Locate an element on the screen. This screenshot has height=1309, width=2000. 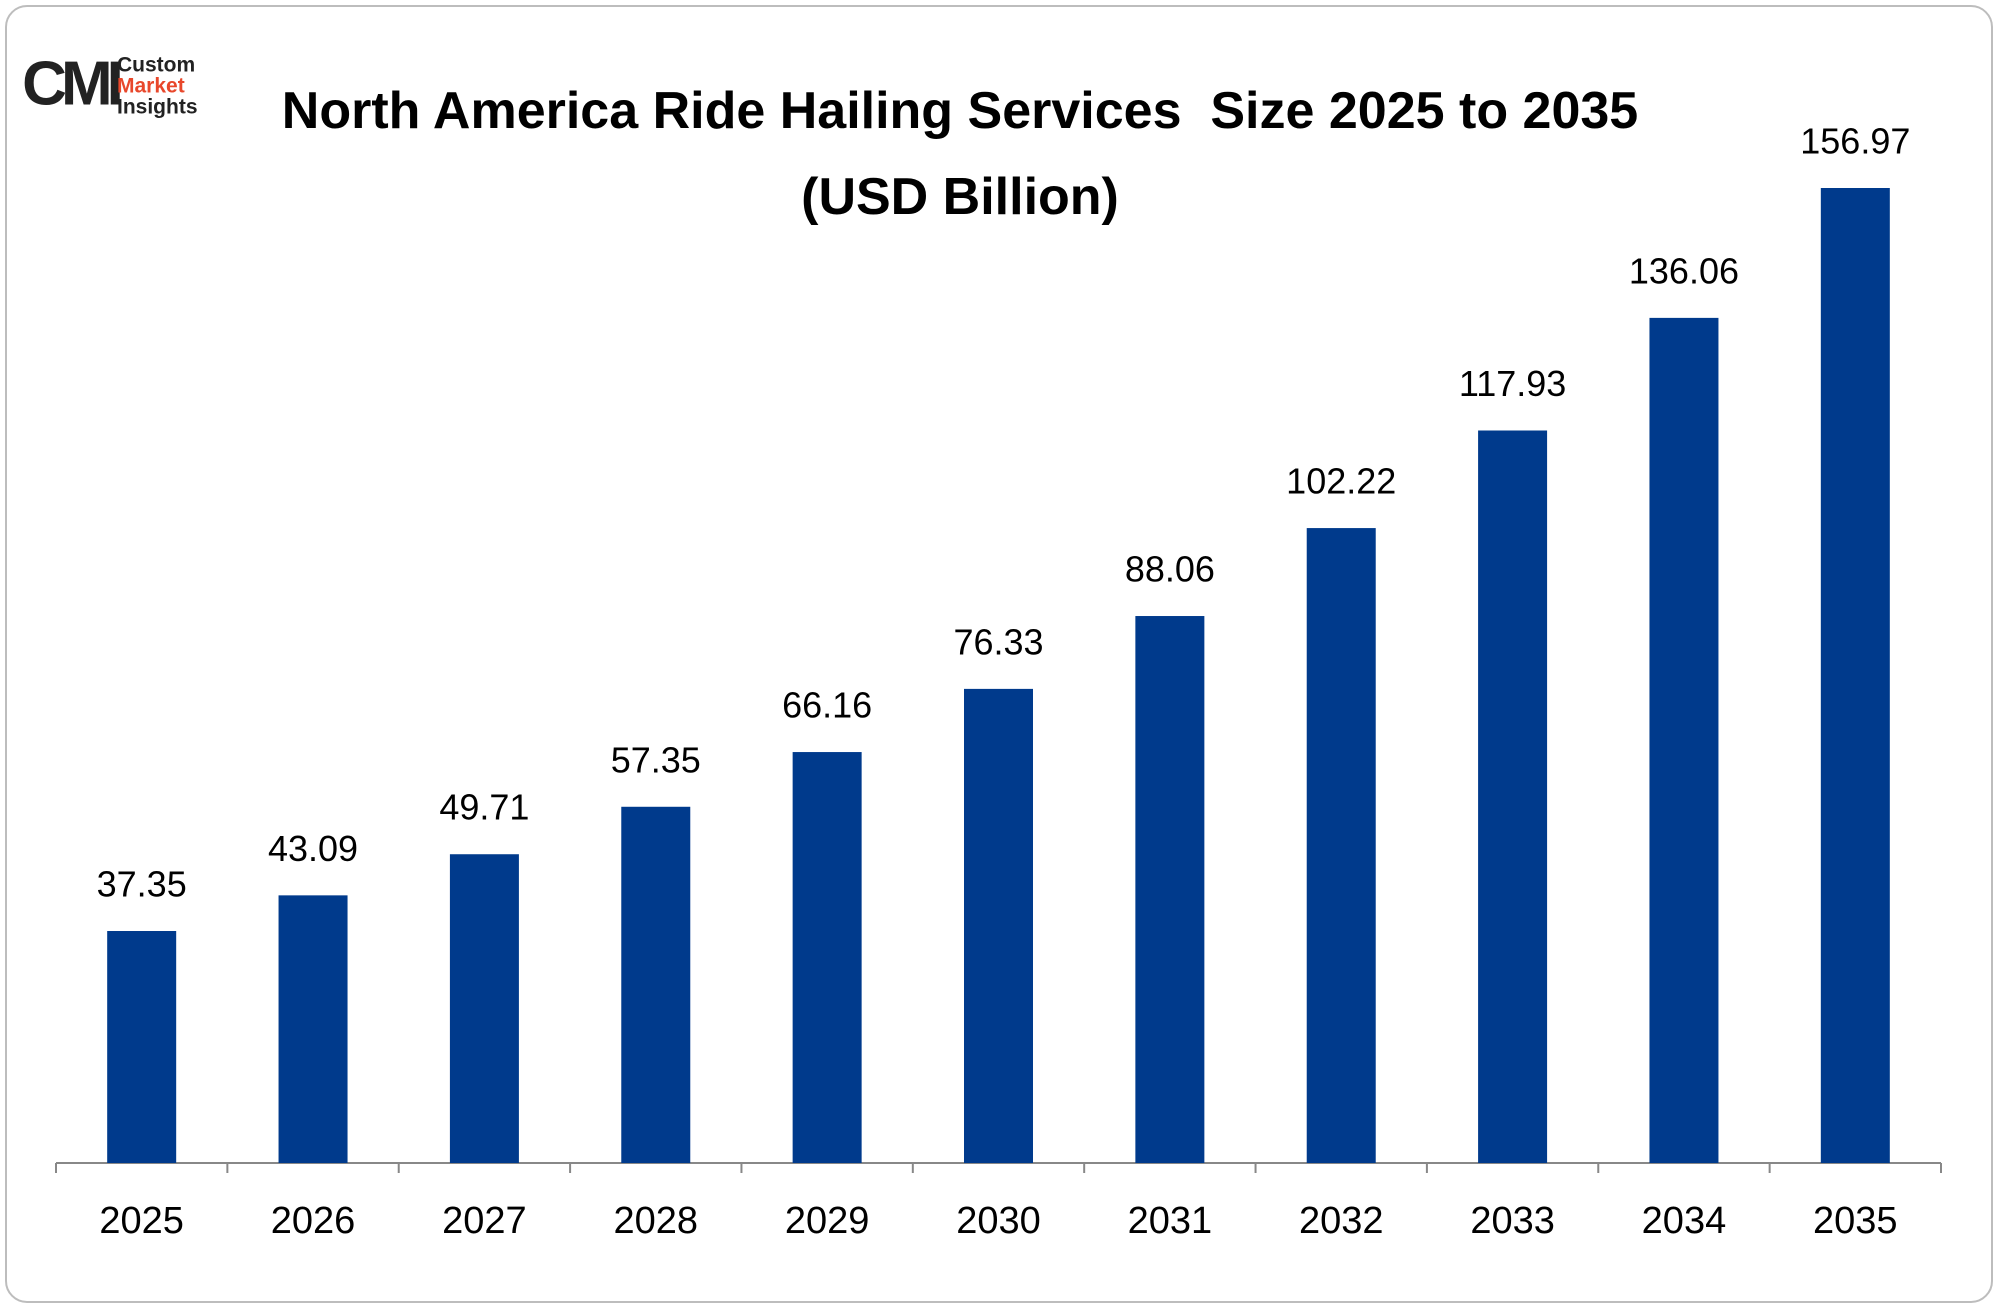
x-tick-label: 2029 is located at coordinates (827, 1221).